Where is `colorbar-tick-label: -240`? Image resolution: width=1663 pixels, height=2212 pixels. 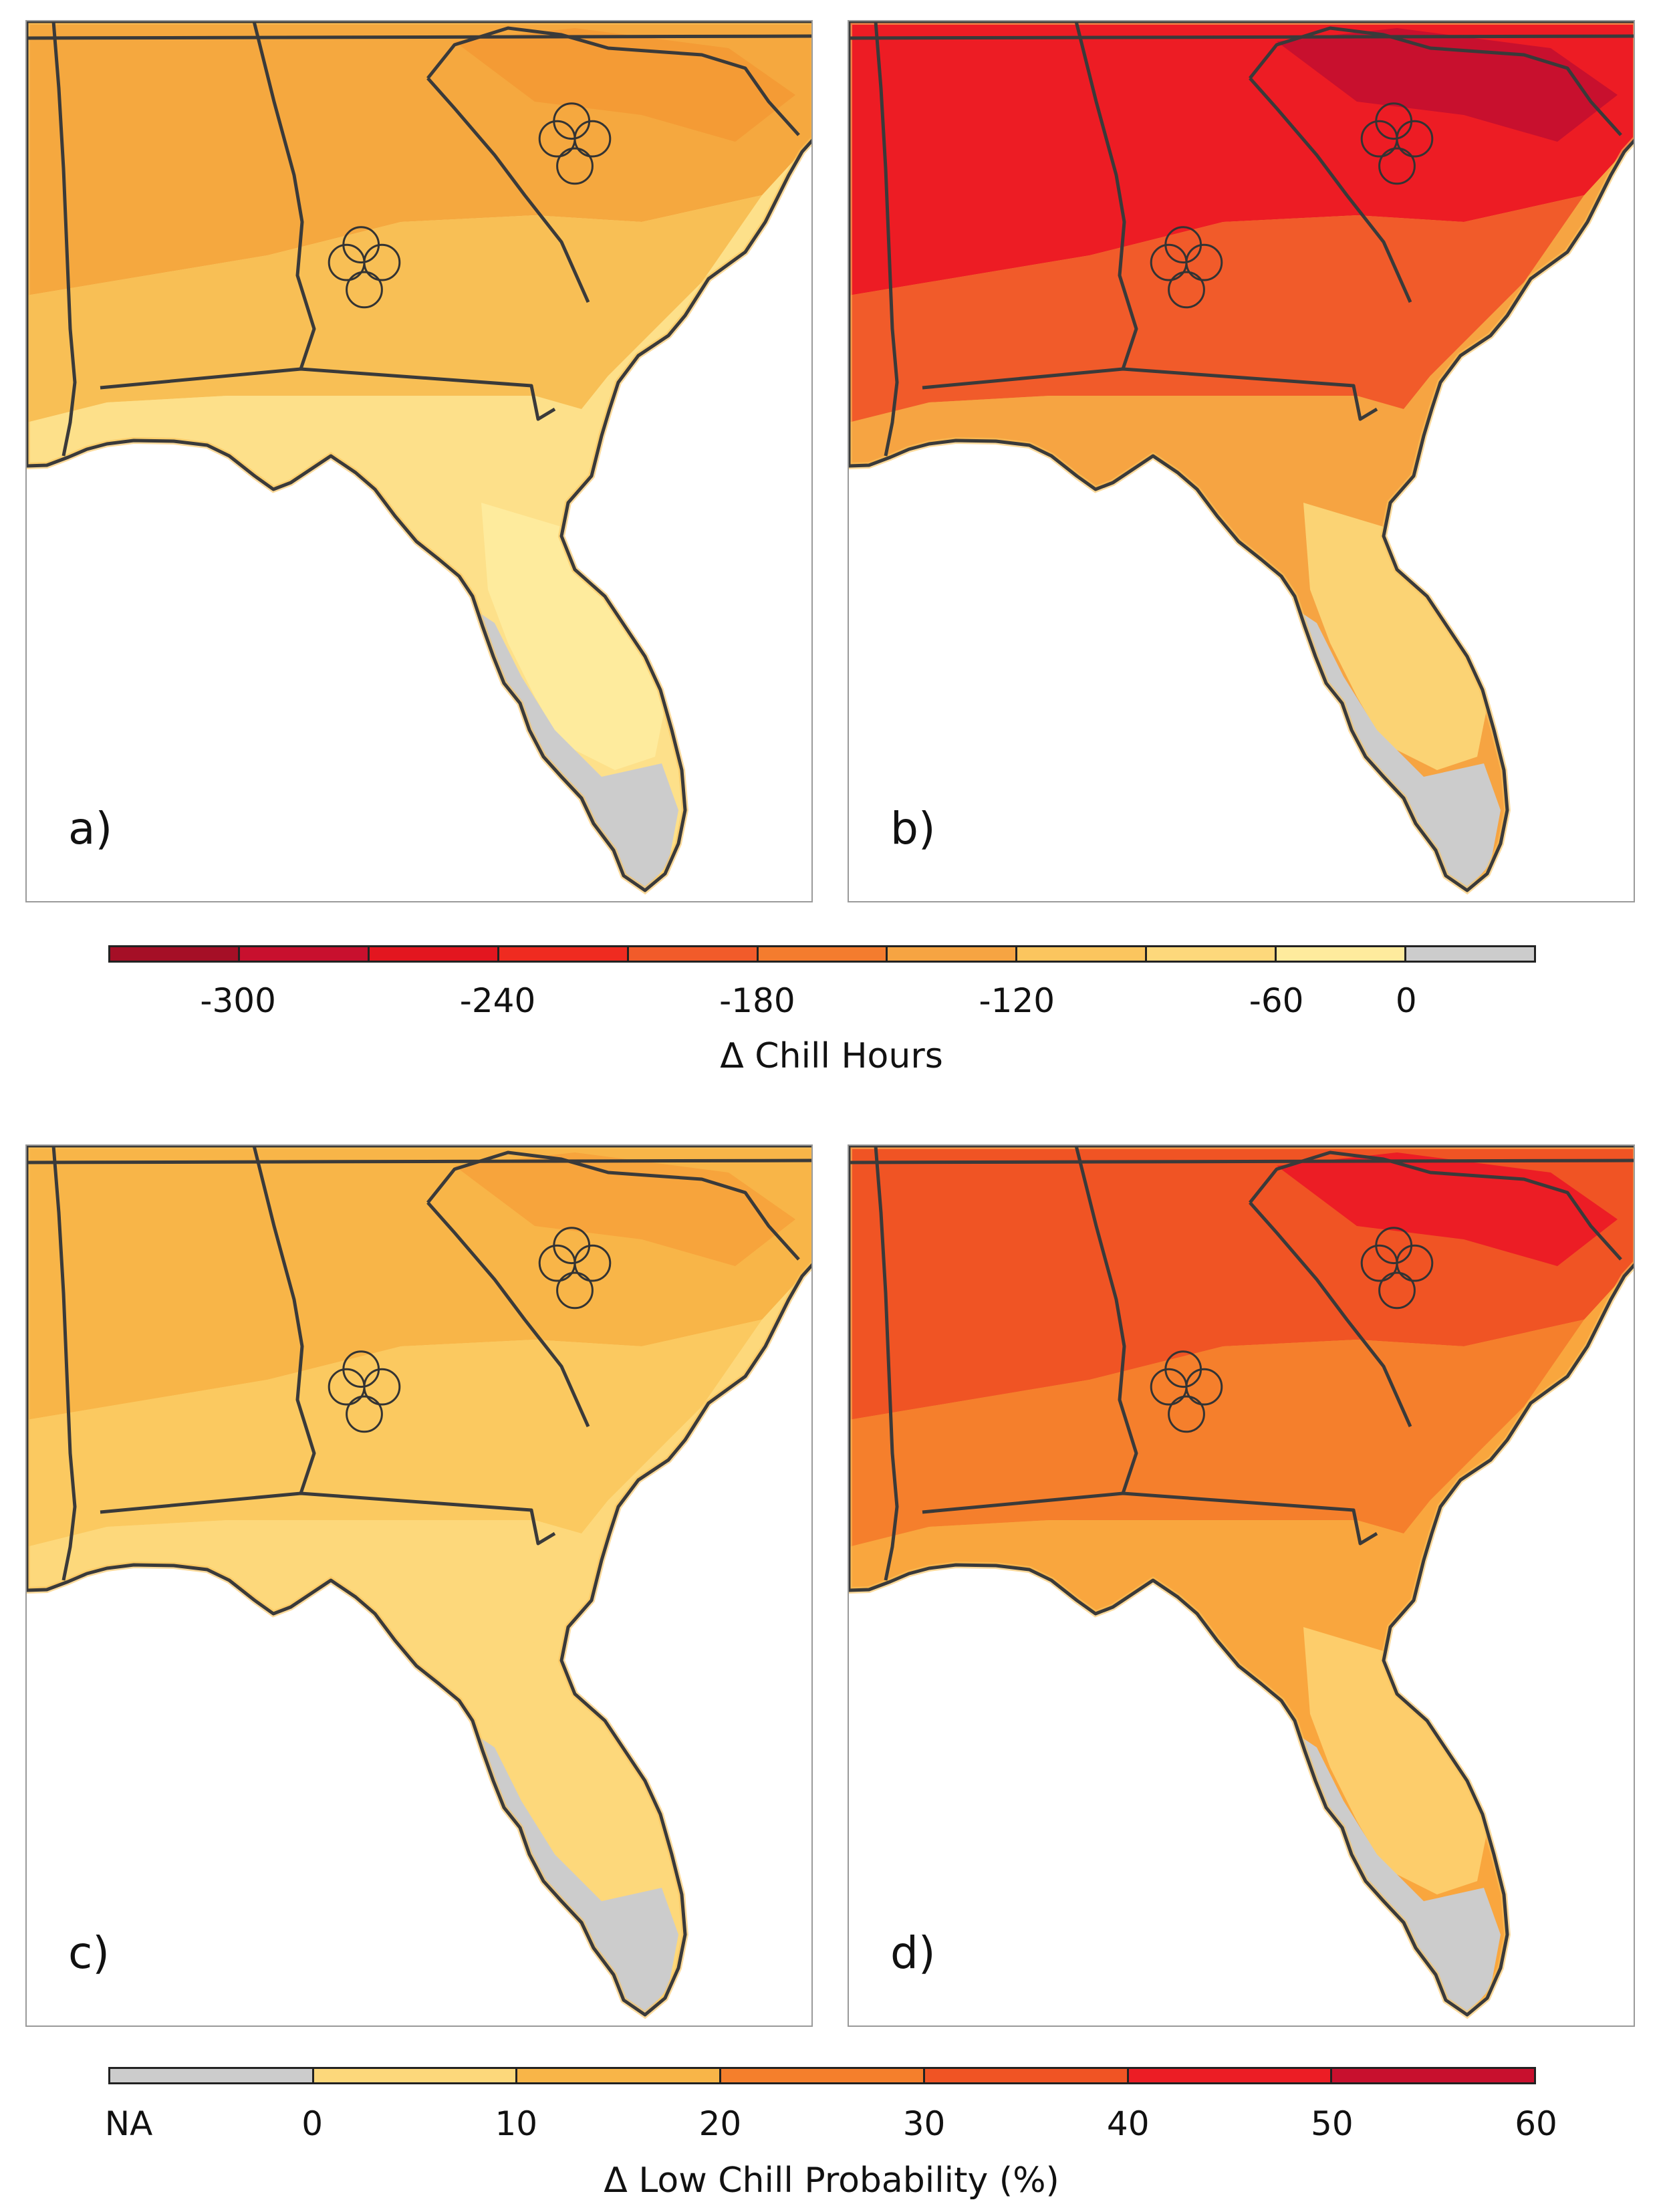 colorbar-tick-label: -240 is located at coordinates (497, 1000).